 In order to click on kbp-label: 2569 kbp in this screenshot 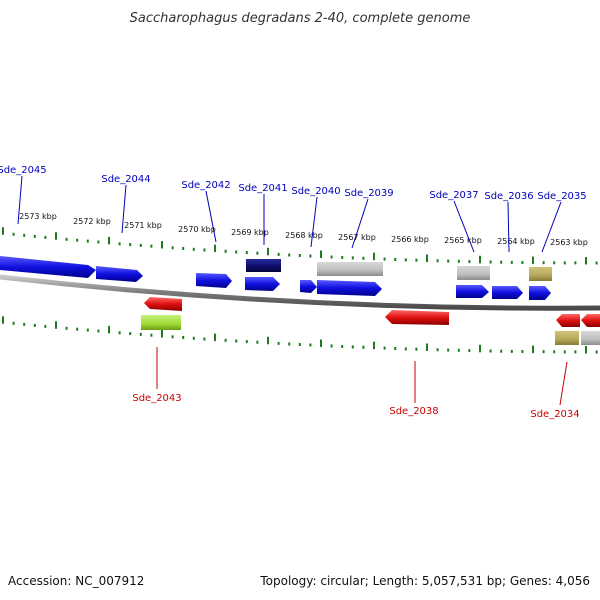, I will do `click(250, 232)`.